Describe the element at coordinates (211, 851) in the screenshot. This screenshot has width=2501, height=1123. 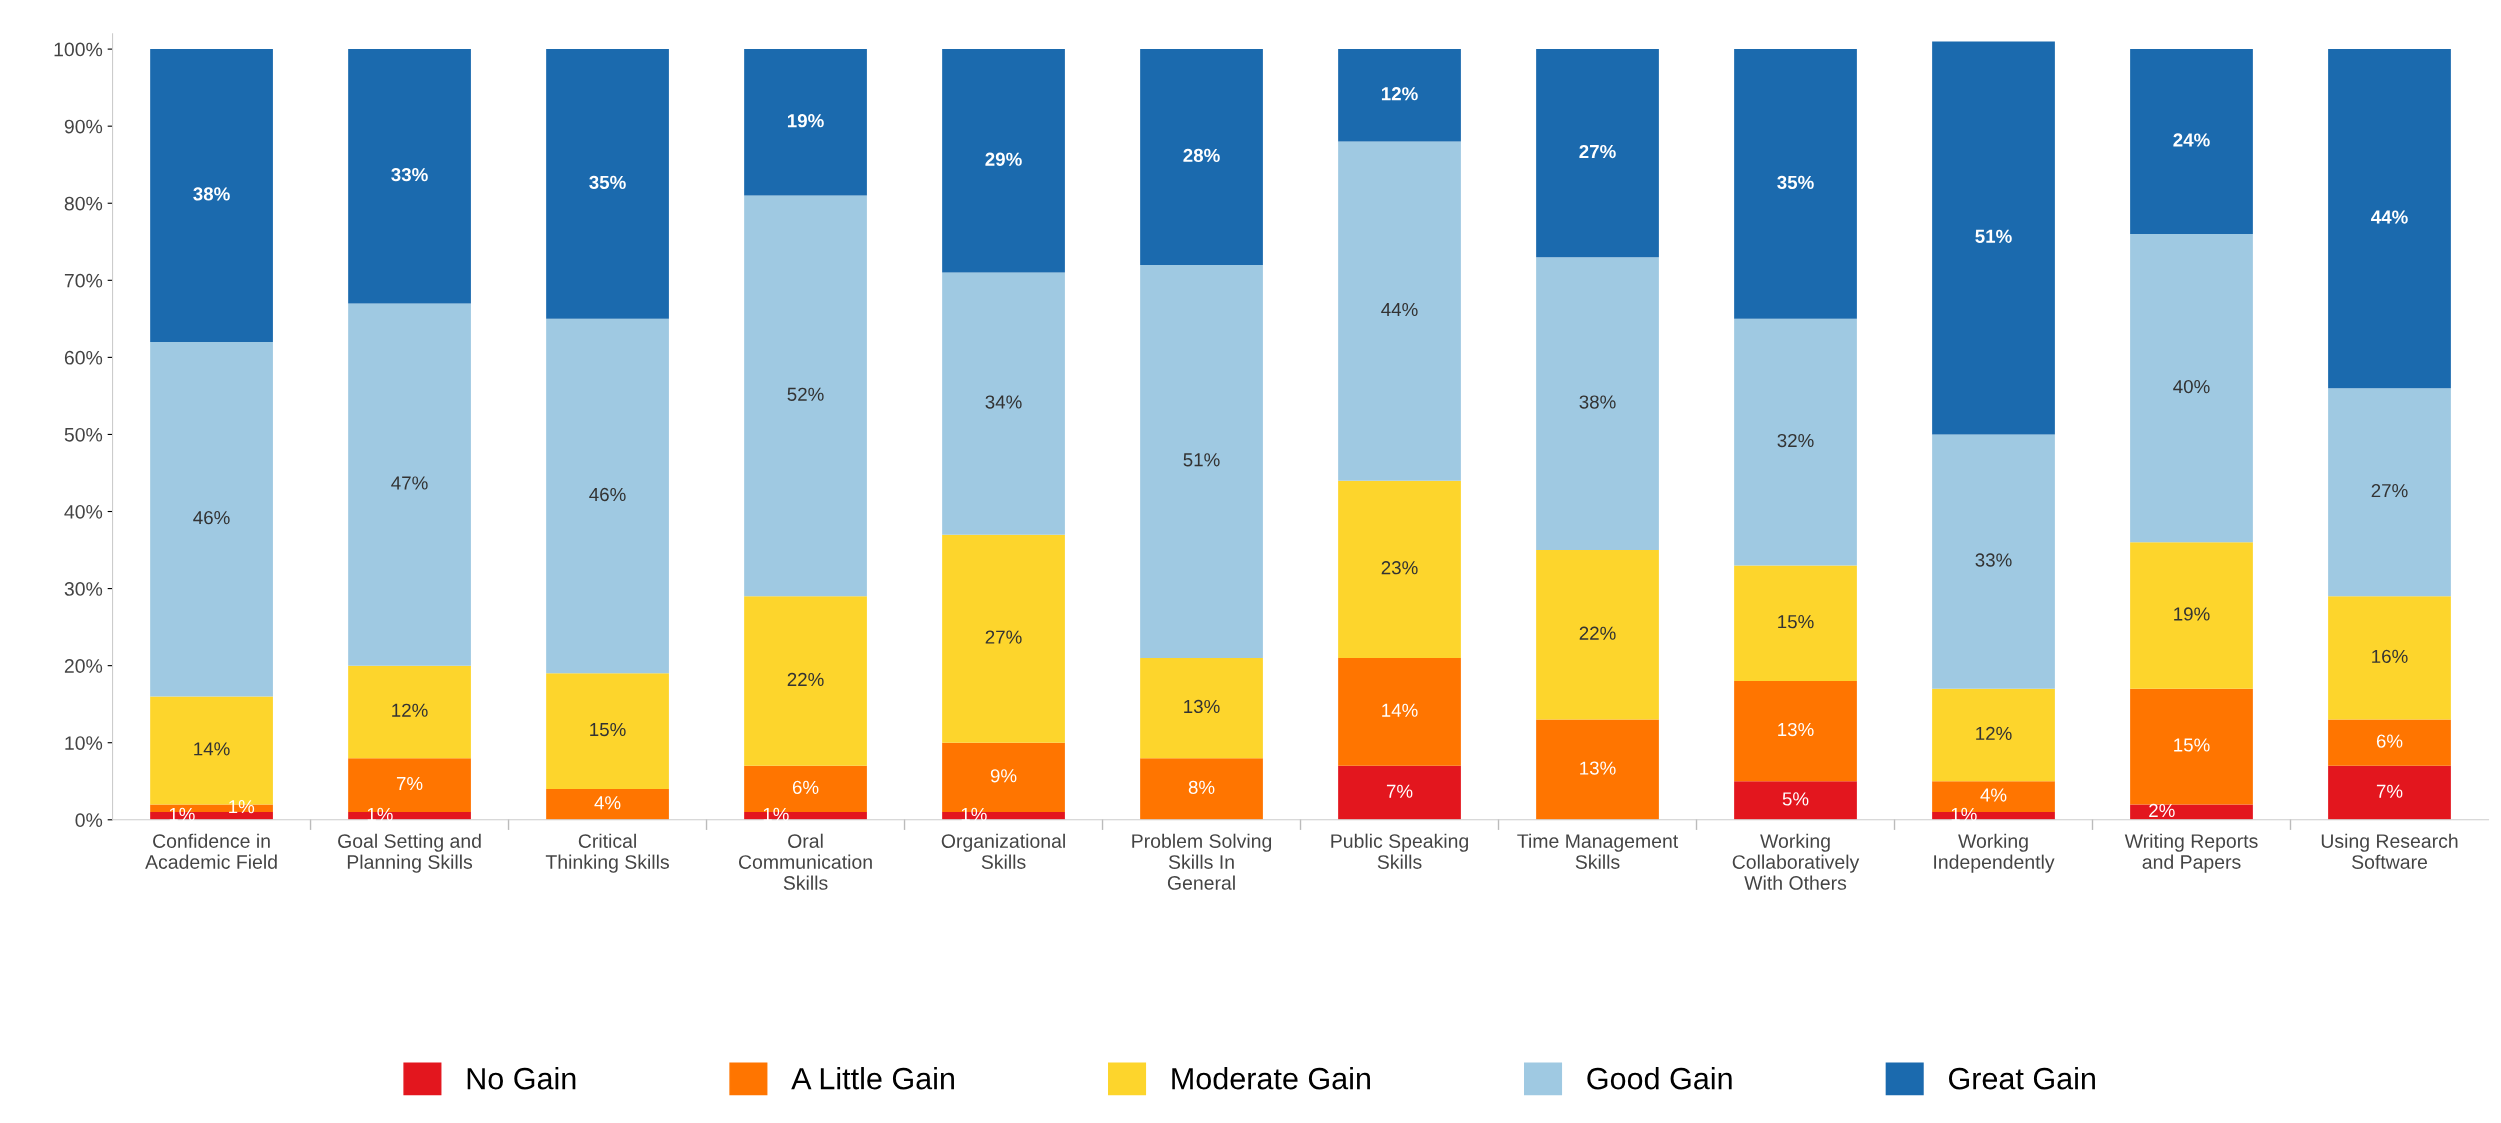
I see `x-tick-label: Confidence in Academic Field` at that location.